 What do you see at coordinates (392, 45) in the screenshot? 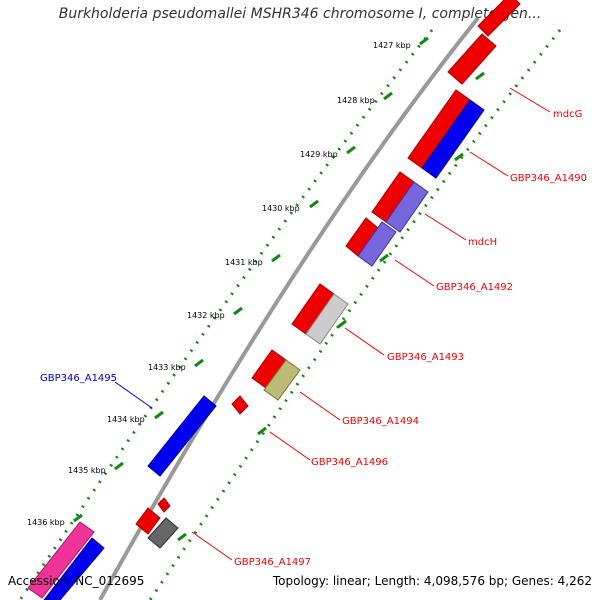
I see `tick-1427: 1427 kbp` at bounding box center [392, 45].